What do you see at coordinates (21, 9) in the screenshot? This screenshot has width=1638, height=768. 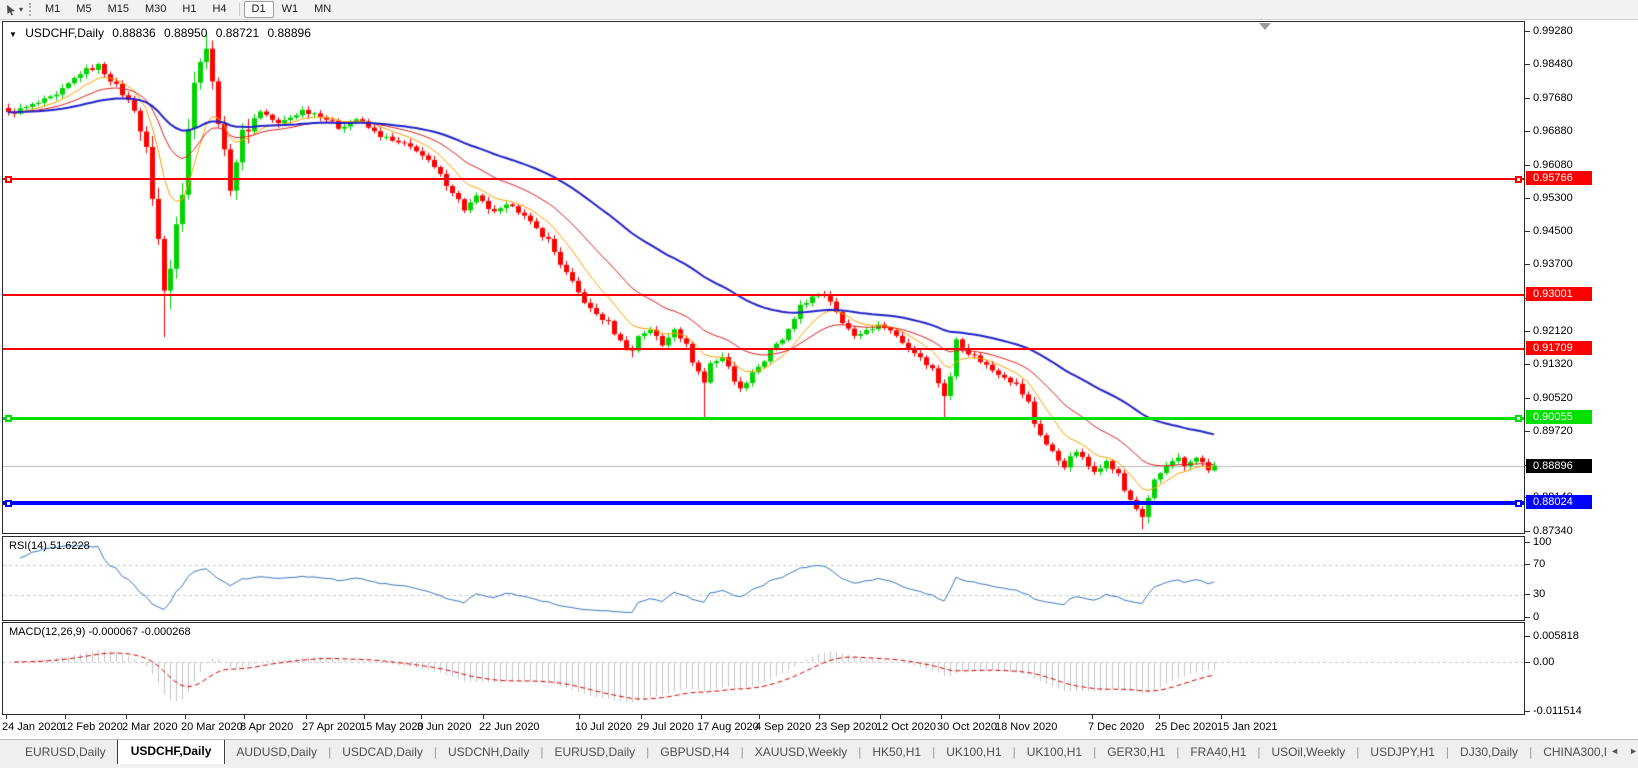 I see `dropdown-caret-icon: ▾` at bounding box center [21, 9].